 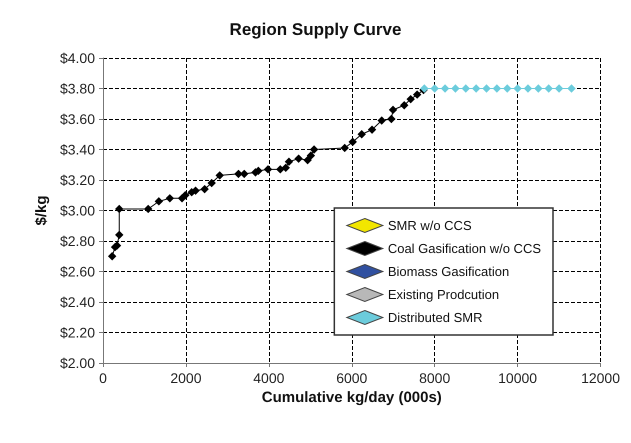 I want to click on legend-label: Biomass Gasification, so click(x=449, y=271).